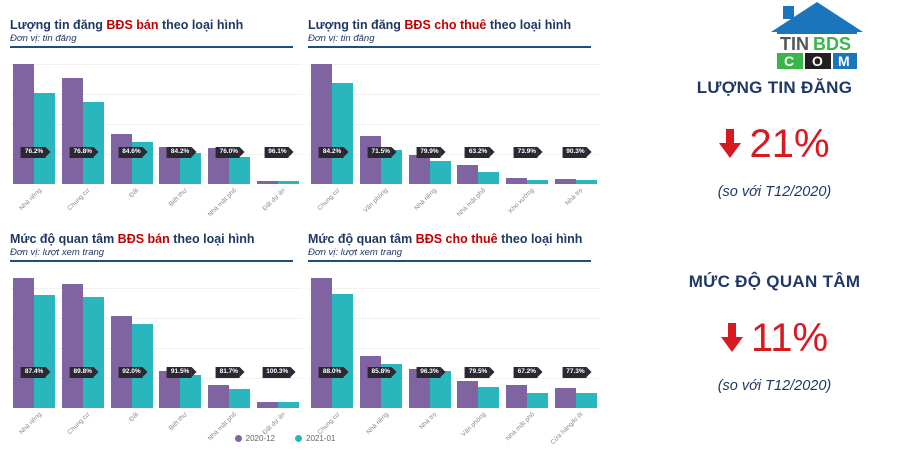 This screenshot has width=899, height=450. I want to click on title-prefix: Lượng tin đăng, so click(58, 25).